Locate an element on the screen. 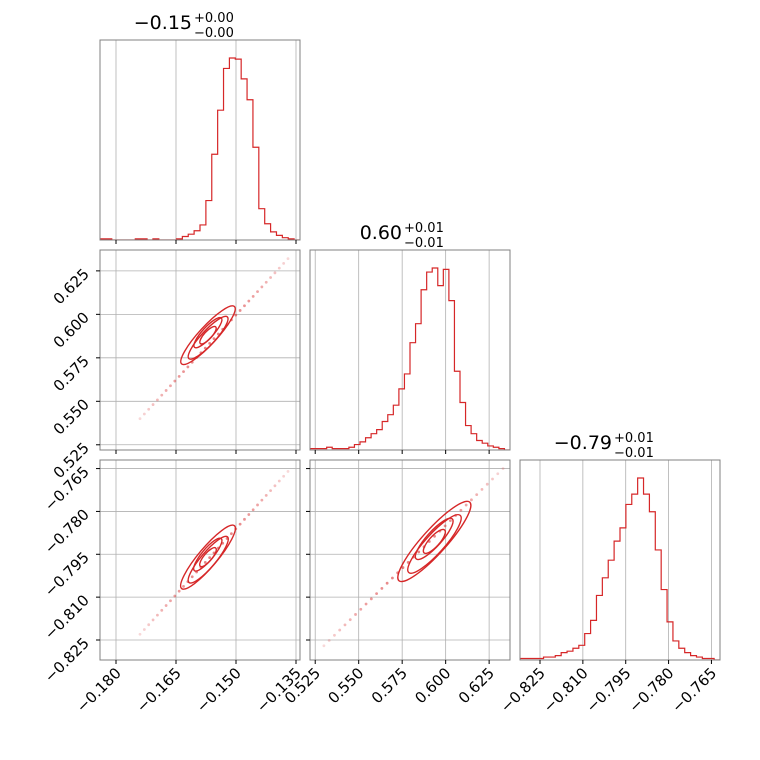 The width and height of the screenshot is (760, 760). tick-label-y: −0.795 is located at coordinates (67, 574).